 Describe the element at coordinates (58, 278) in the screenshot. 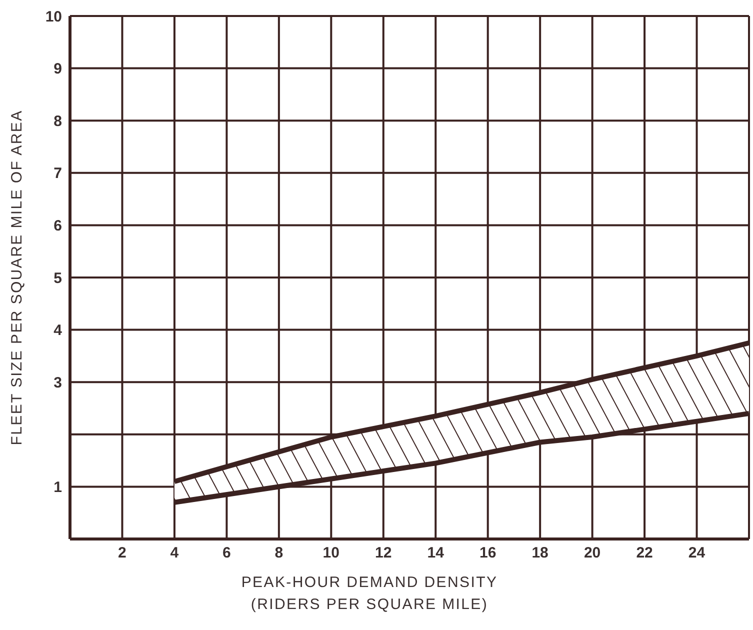

I see `y-tick-label: 5` at that location.